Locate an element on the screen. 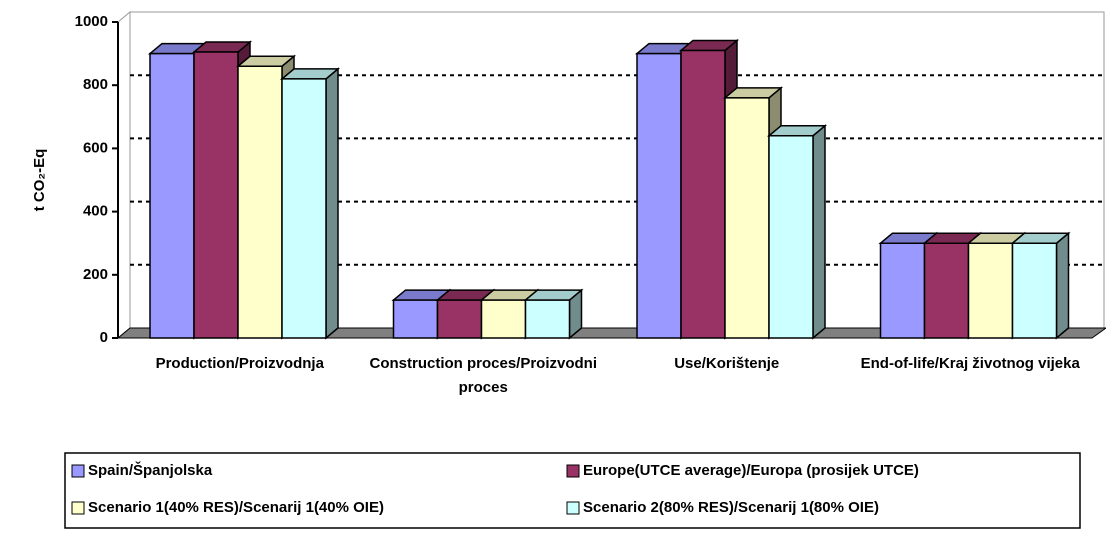 The height and width of the screenshot is (536, 1106). y-tick-label: 800 is located at coordinates (95, 84).